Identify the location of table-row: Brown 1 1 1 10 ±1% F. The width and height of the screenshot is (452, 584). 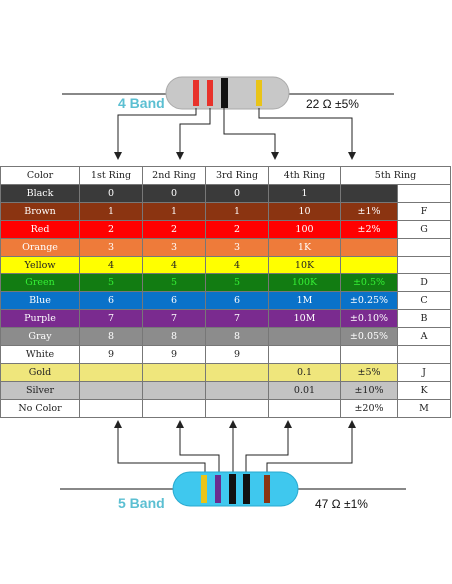
(225, 211).